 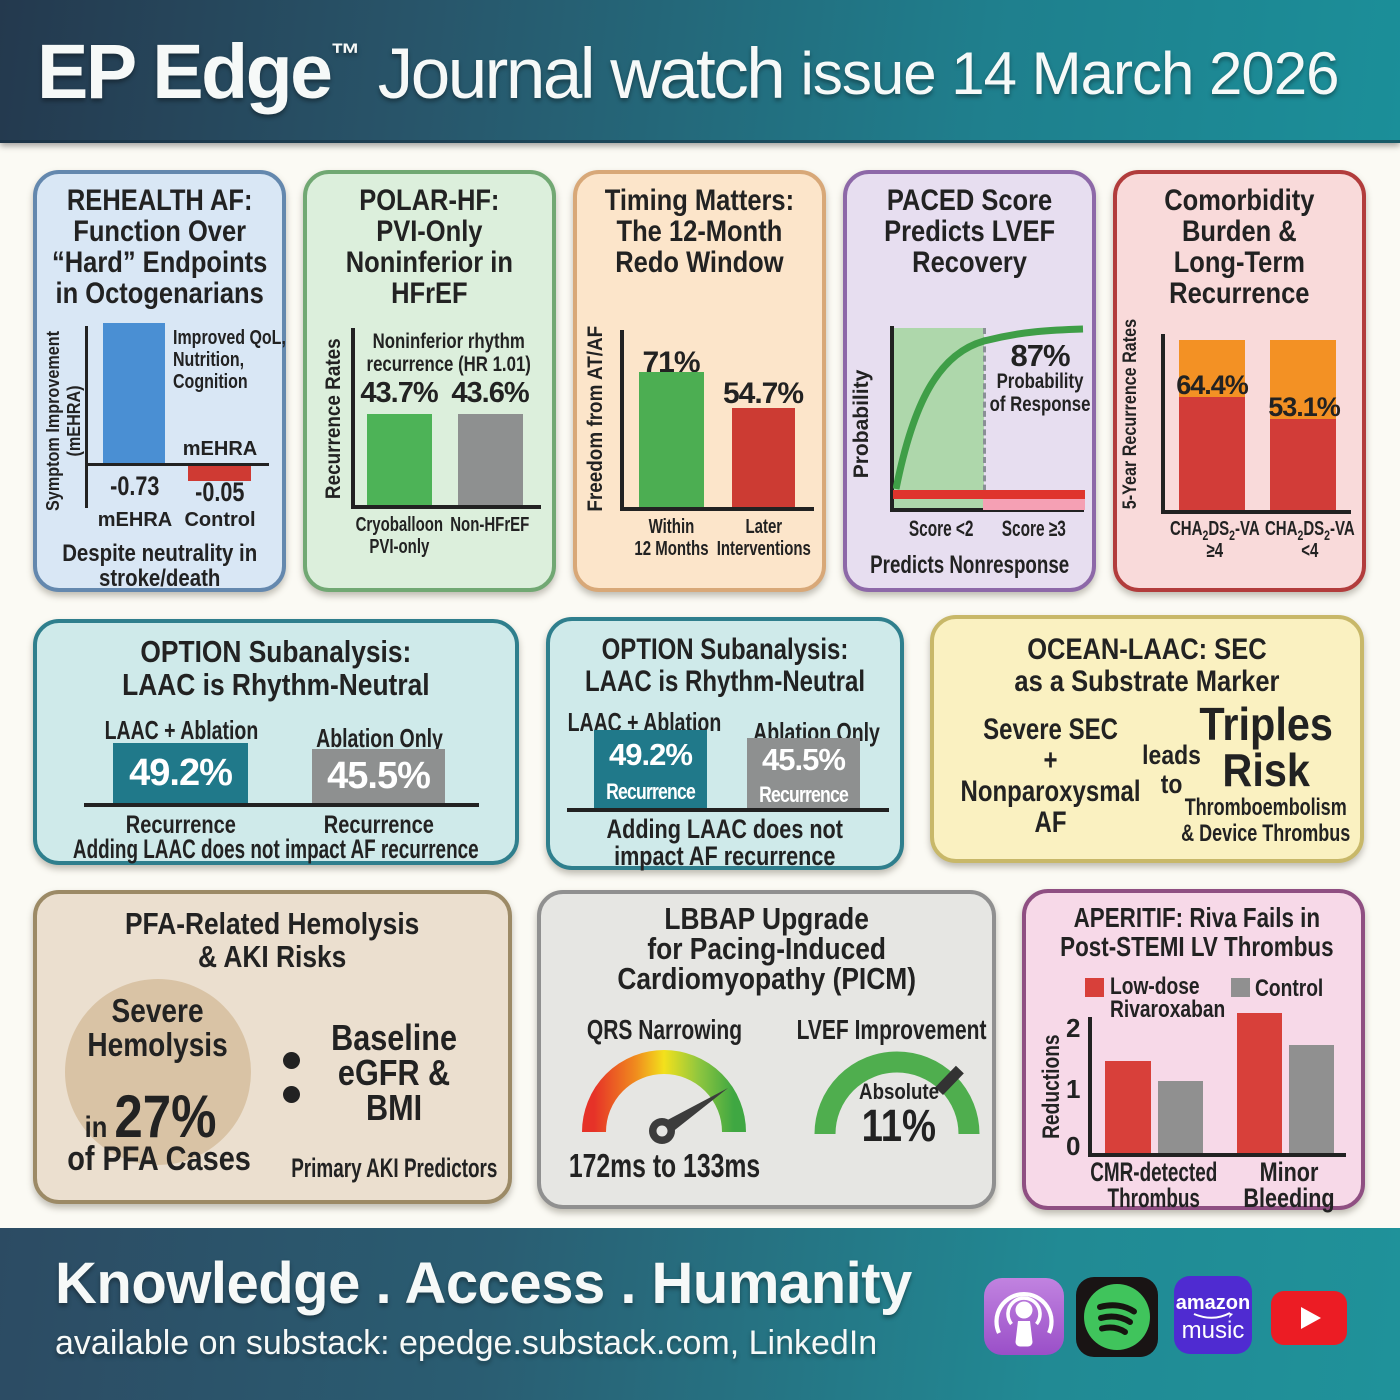 I want to click on svg-text: music, so click(x=1213, y=1330).